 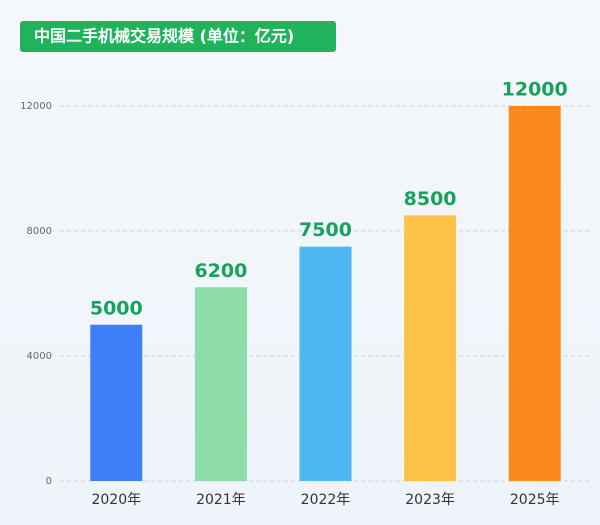 What do you see at coordinates (535, 90) in the screenshot?
I see `value-label: 12000` at bounding box center [535, 90].